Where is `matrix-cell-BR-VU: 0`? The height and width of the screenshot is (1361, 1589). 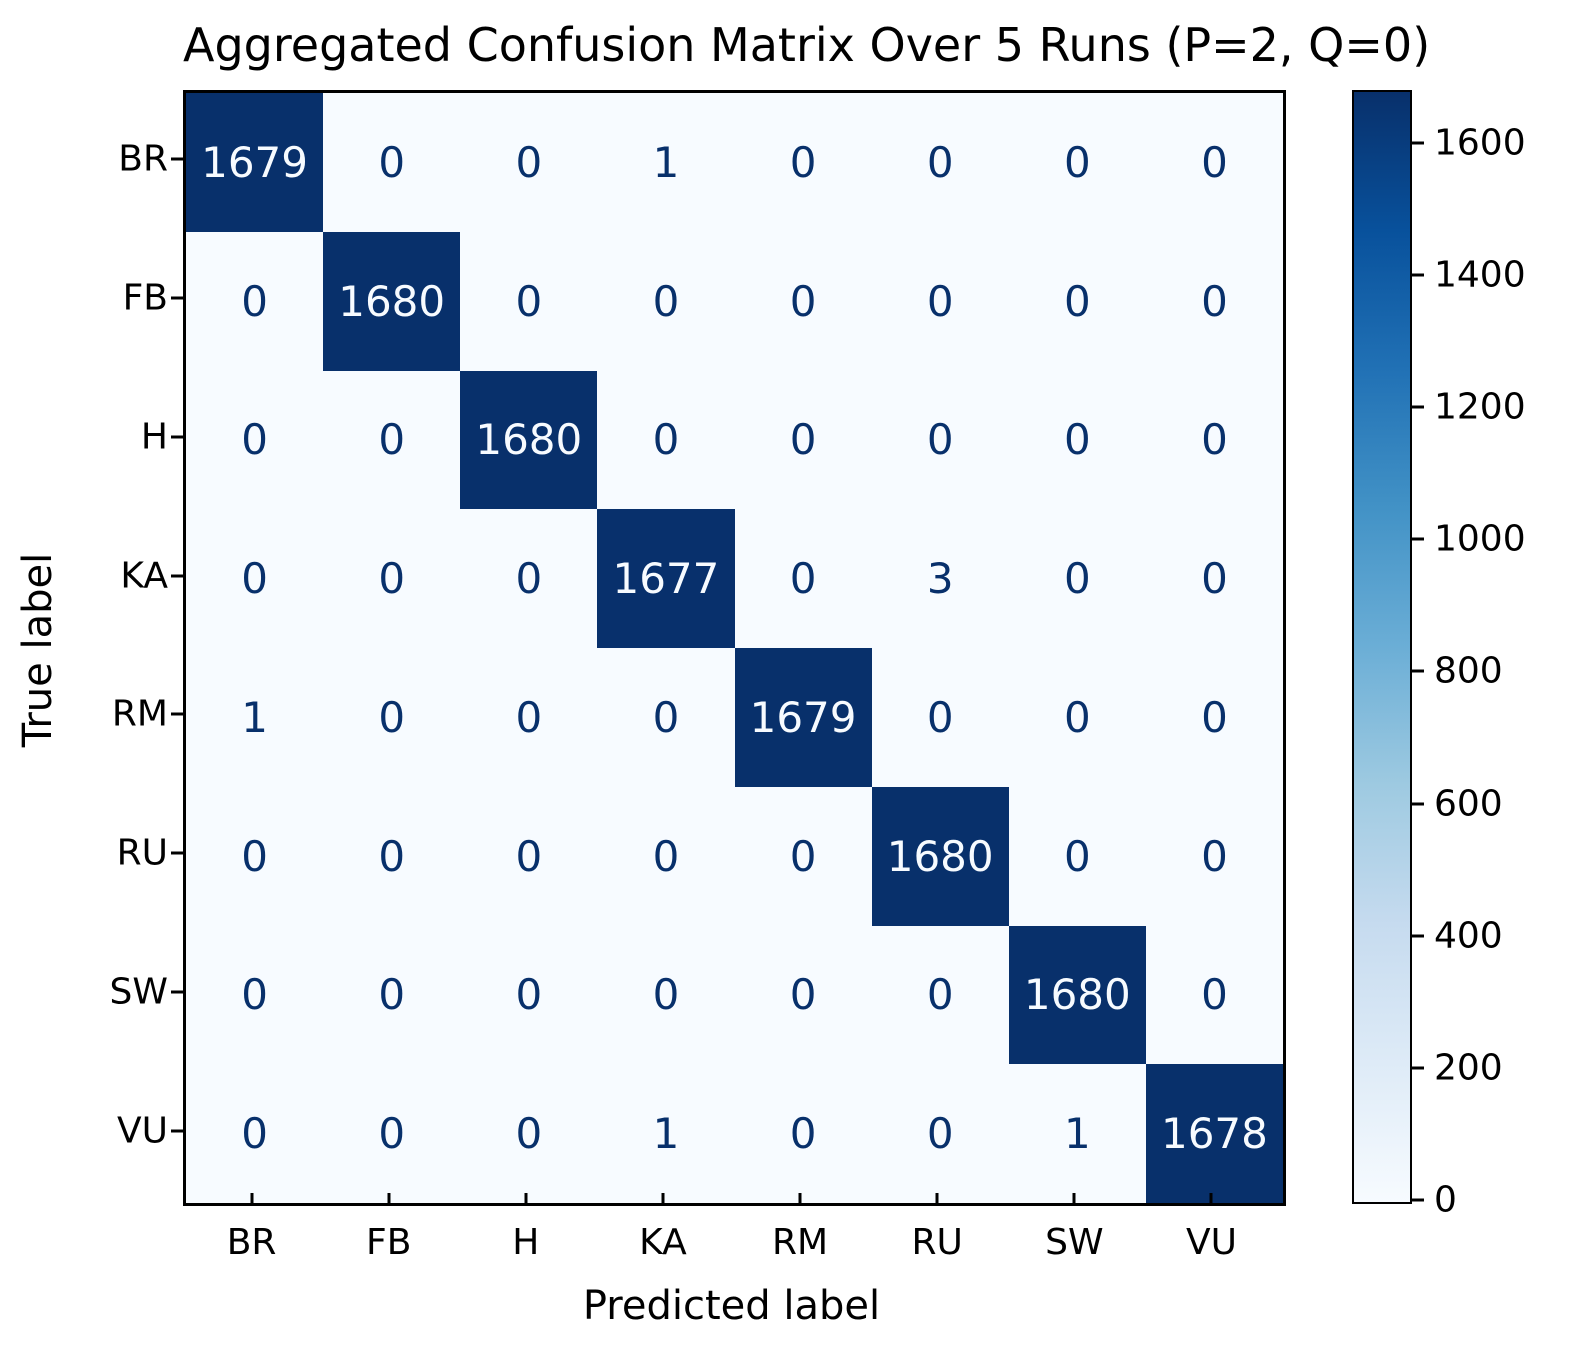
matrix-cell-BR-VU: 0 is located at coordinates (1214, 162).